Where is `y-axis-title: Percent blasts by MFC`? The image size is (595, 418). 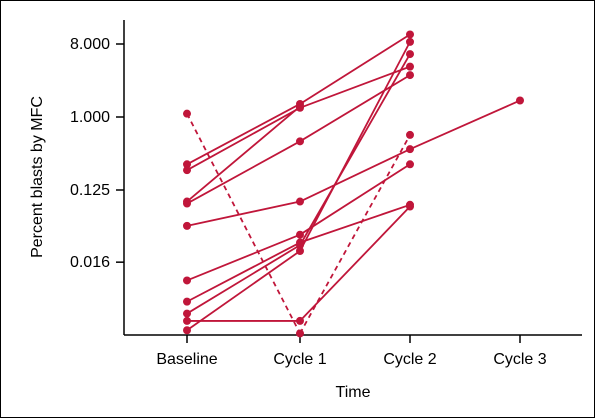 y-axis-title: Percent blasts by MFC is located at coordinates (37, 177).